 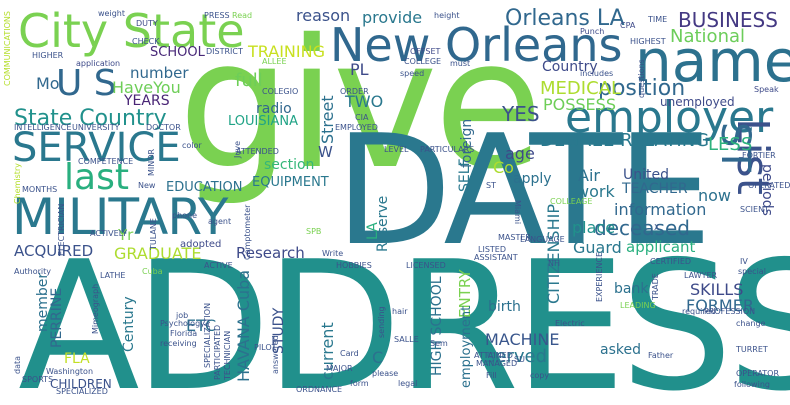 I want to click on word-color: color, so click(x=192, y=145).